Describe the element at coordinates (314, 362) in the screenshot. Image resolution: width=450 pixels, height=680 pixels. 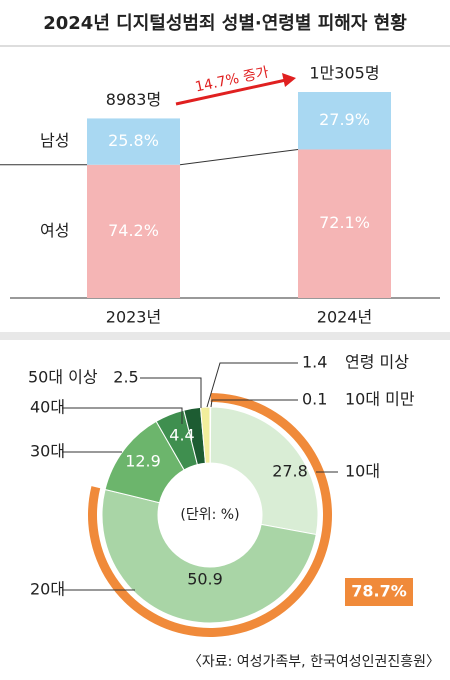
I see `value-label: 1.4` at that location.